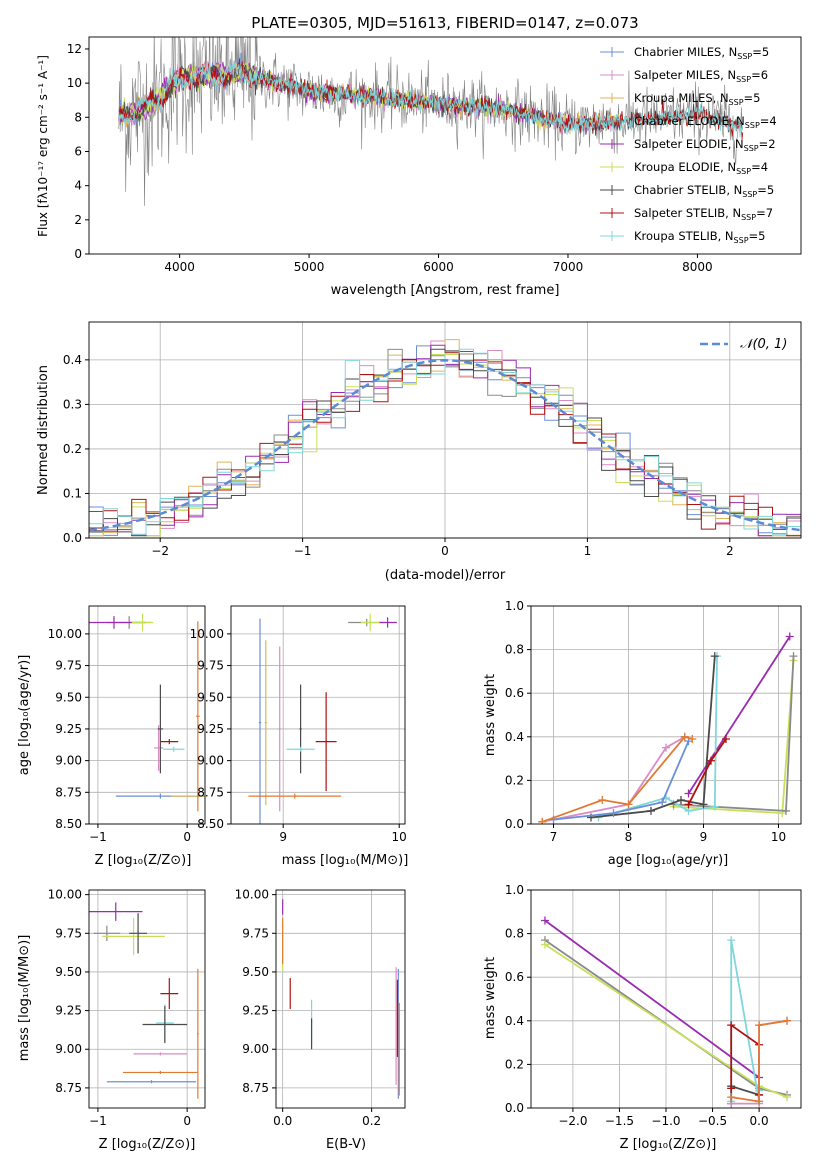  I want to click on panel-age_vs_Z, so click(147, 715).